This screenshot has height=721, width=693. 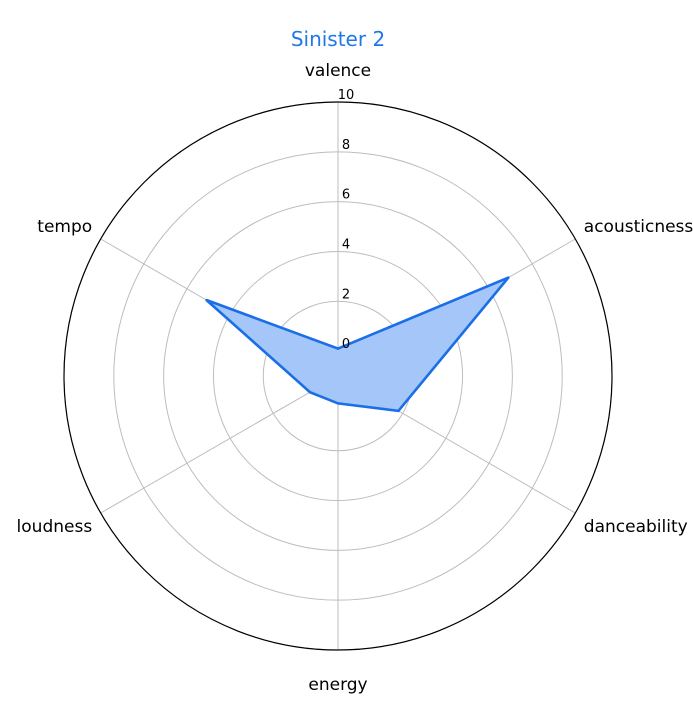 I want to click on tick-label-2: 2, so click(x=346, y=294).